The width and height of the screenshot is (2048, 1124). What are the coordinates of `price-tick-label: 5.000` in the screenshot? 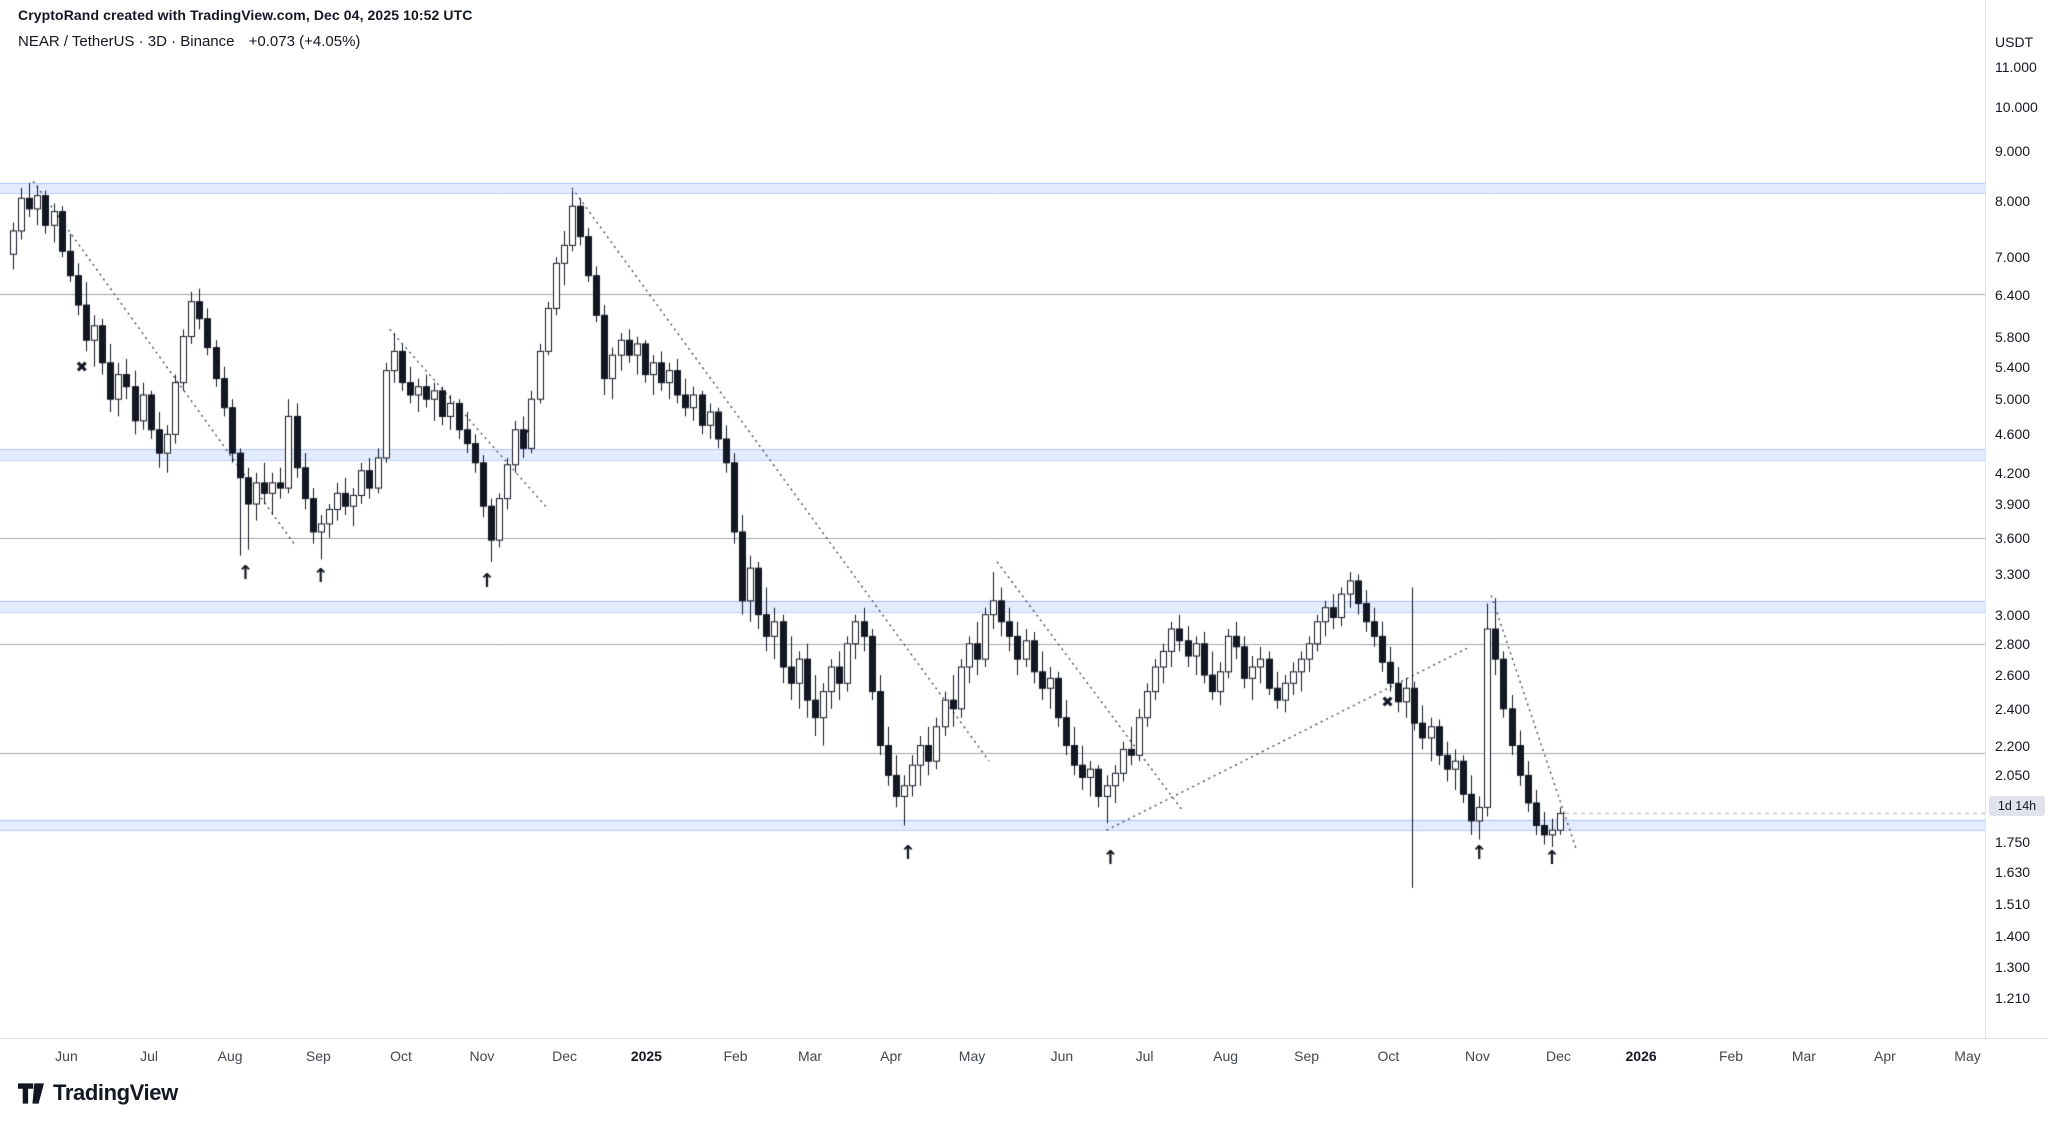 It's located at (2013, 399).